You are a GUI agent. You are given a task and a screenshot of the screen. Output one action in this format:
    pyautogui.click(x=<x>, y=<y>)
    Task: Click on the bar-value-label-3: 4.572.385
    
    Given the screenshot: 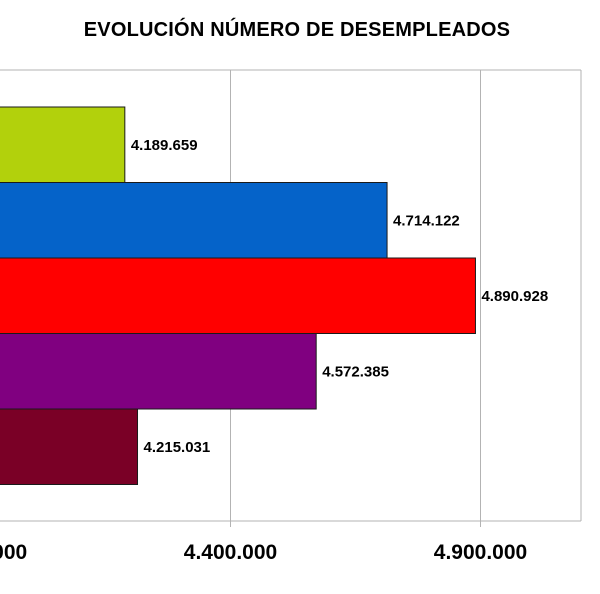 What is the action you would take?
    pyautogui.click(x=355, y=371)
    